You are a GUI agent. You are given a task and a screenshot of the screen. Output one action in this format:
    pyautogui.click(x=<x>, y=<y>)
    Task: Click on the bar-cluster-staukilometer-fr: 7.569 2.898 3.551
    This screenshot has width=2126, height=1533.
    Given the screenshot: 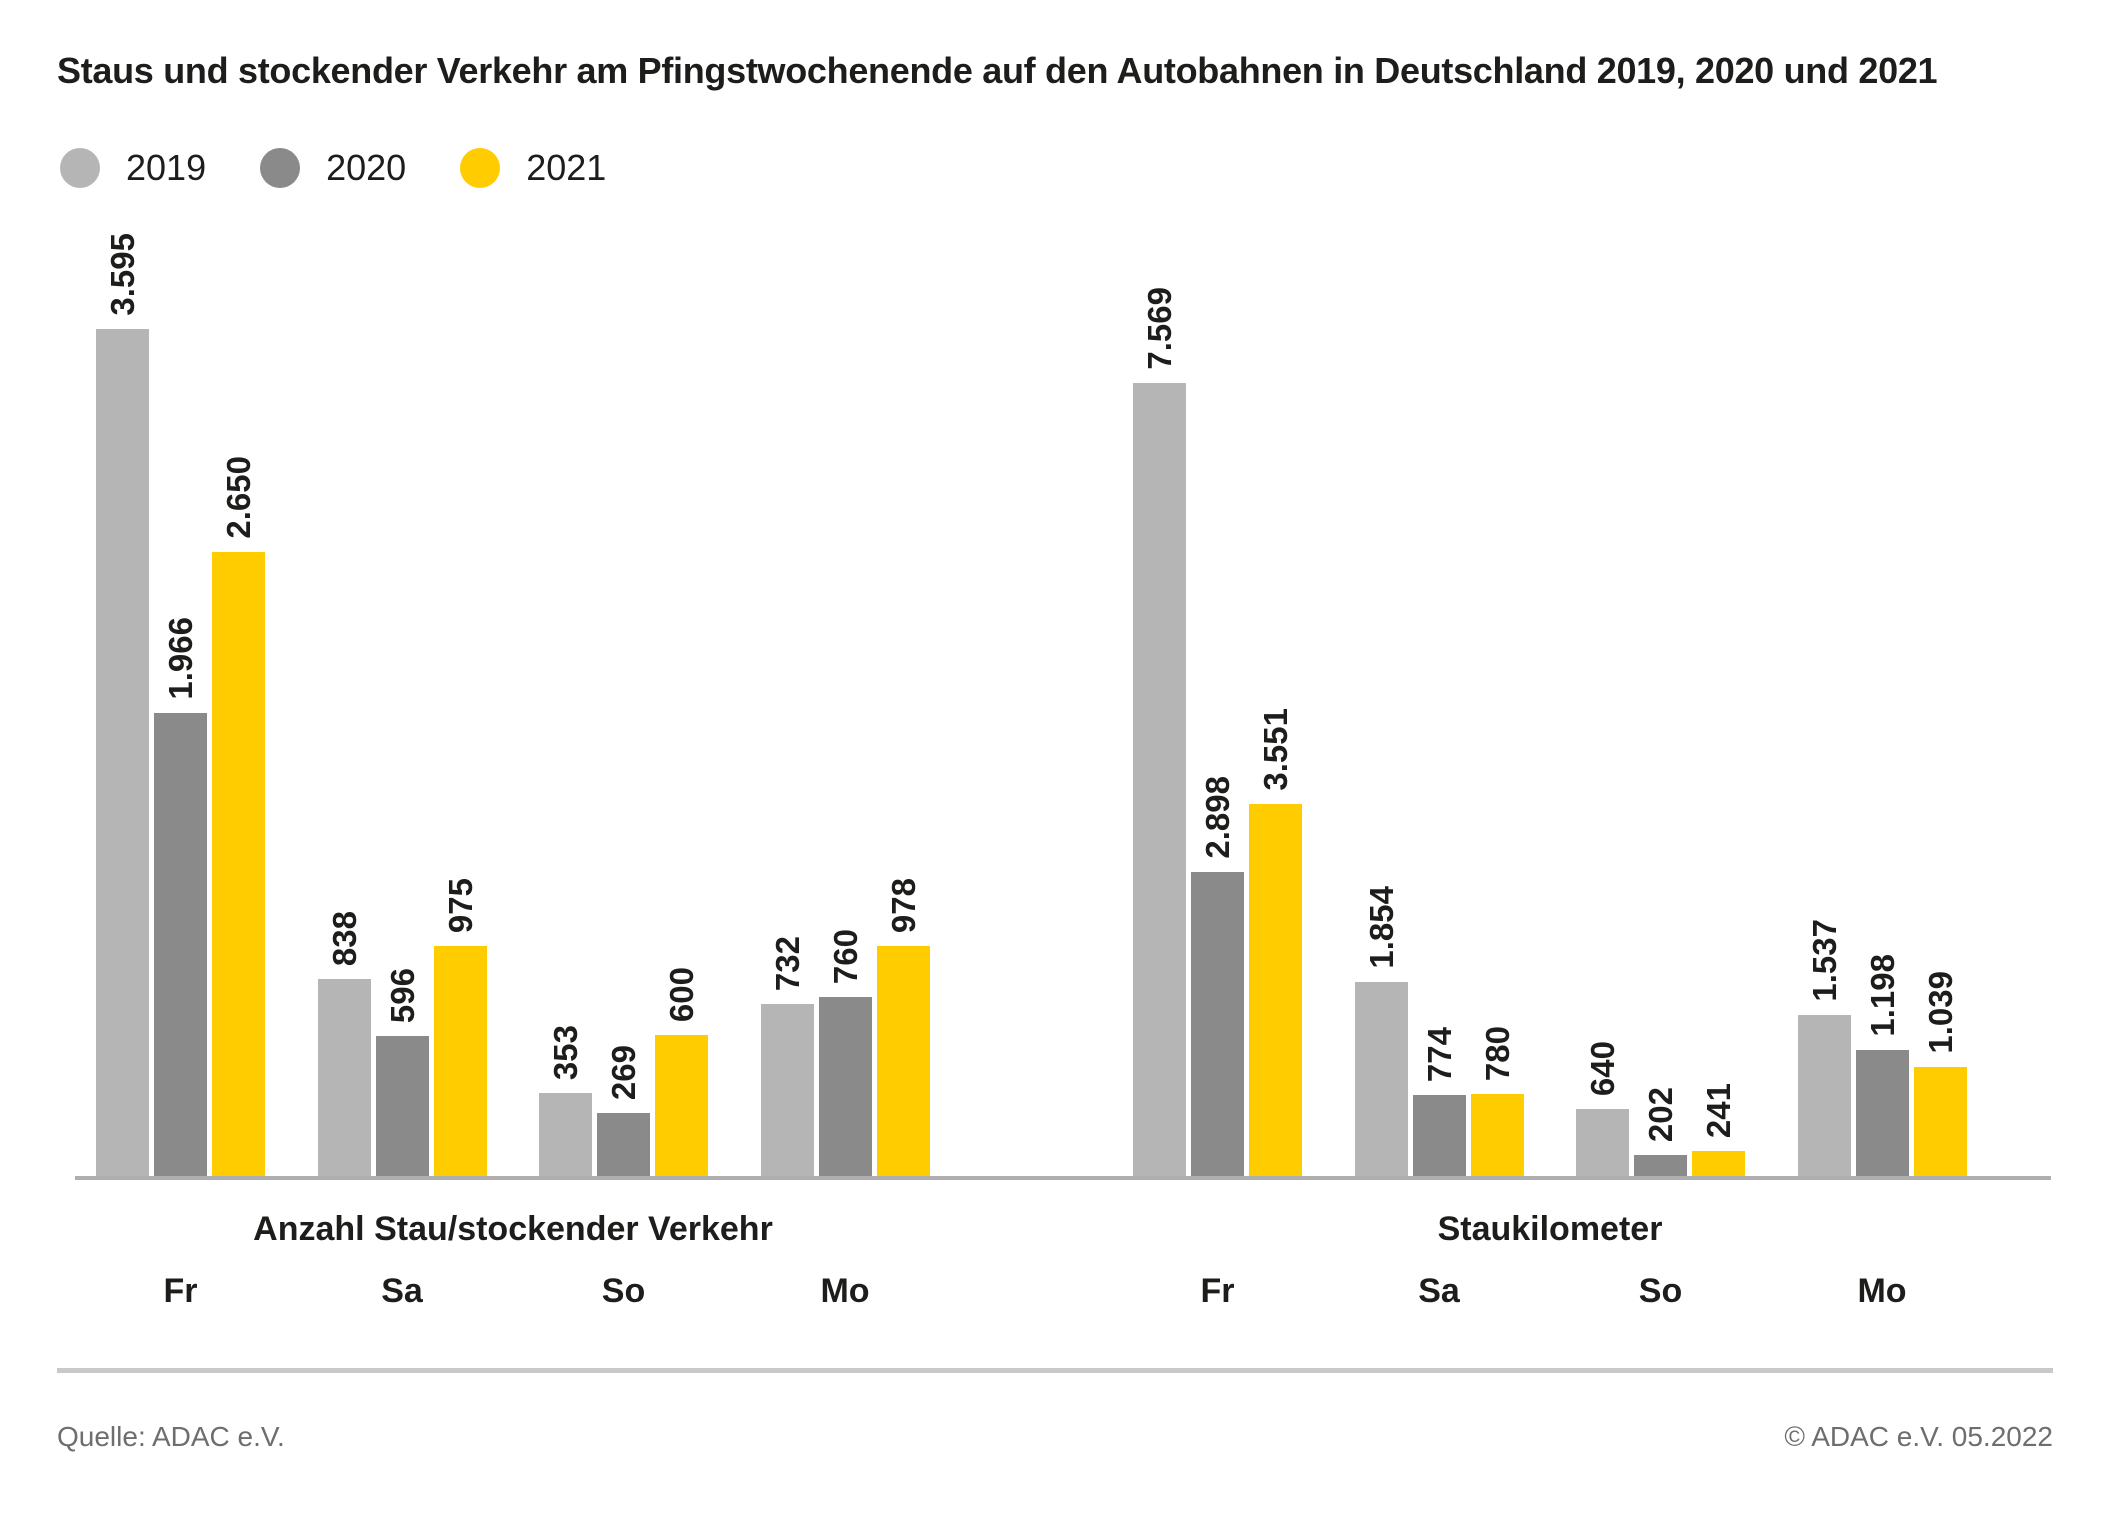 What is the action you would take?
    pyautogui.click(x=1217, y=701)
    